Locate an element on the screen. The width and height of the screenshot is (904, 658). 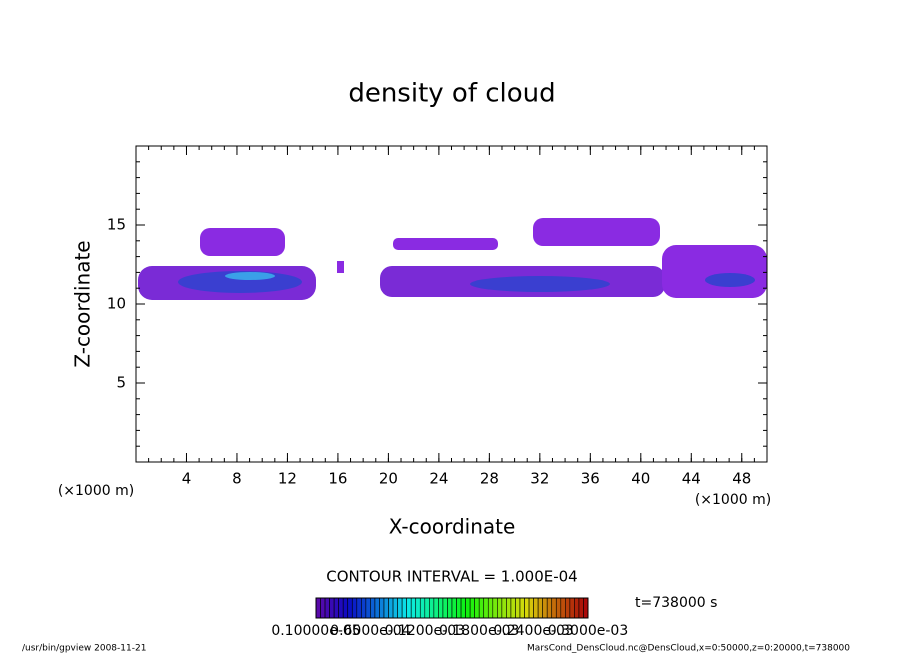
x-tick-label: 48 is located at coordinates (741, 479).